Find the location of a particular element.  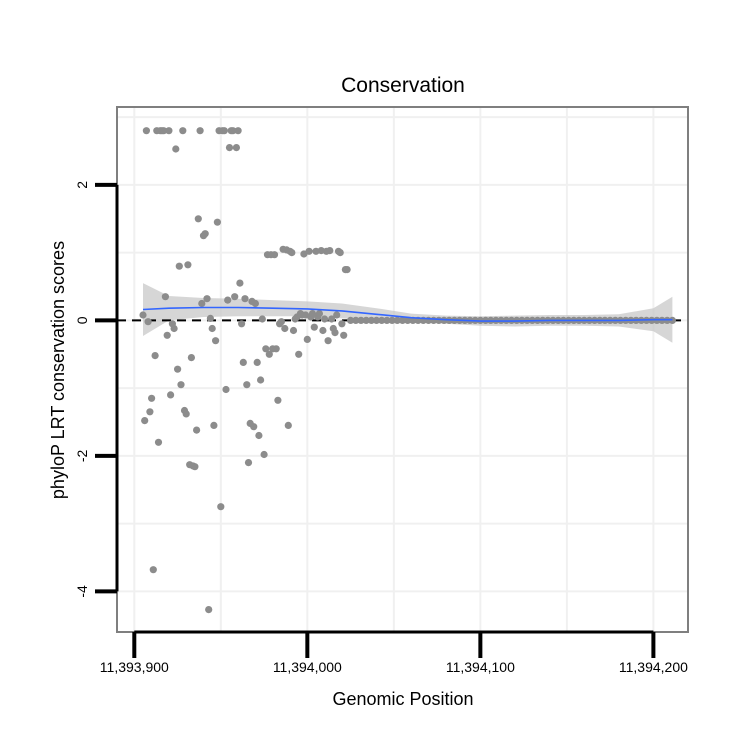

y-axis-label: phyloP LRT conservation scores is located at coordinates (58, 370).